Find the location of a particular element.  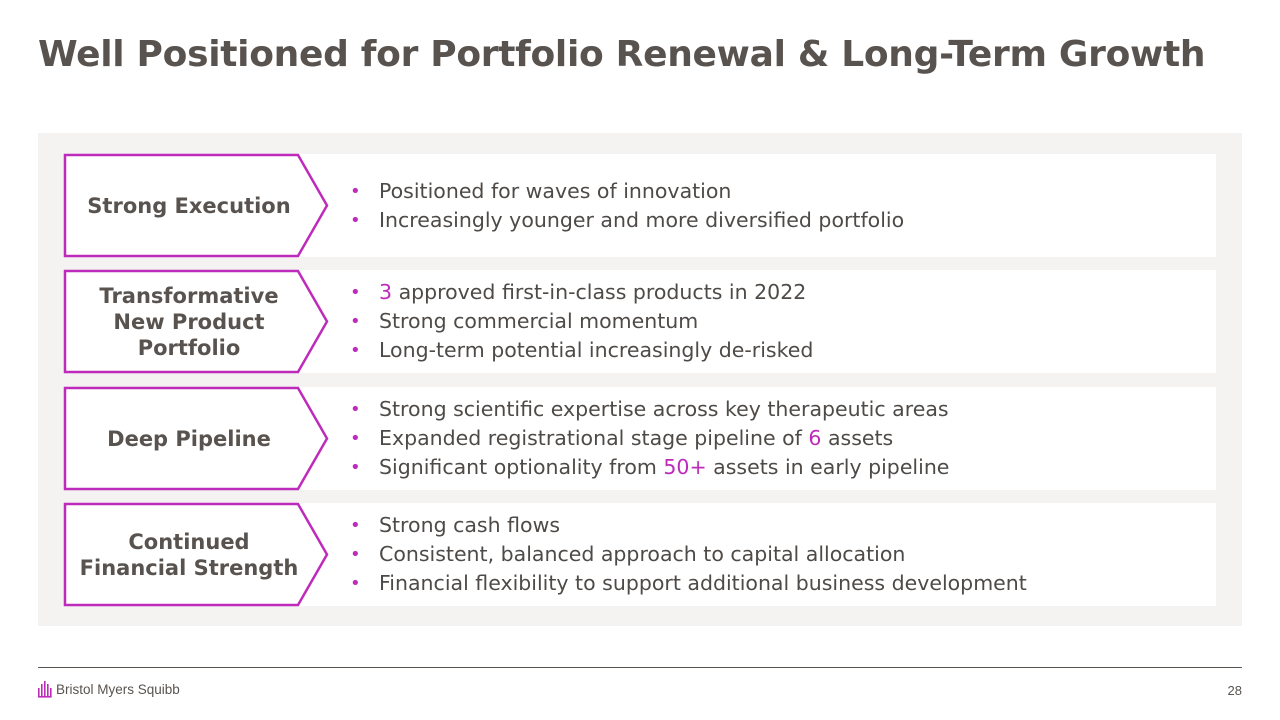

pillar-label: Transformative New Product Portfolio is located at coordinates (189, 321).